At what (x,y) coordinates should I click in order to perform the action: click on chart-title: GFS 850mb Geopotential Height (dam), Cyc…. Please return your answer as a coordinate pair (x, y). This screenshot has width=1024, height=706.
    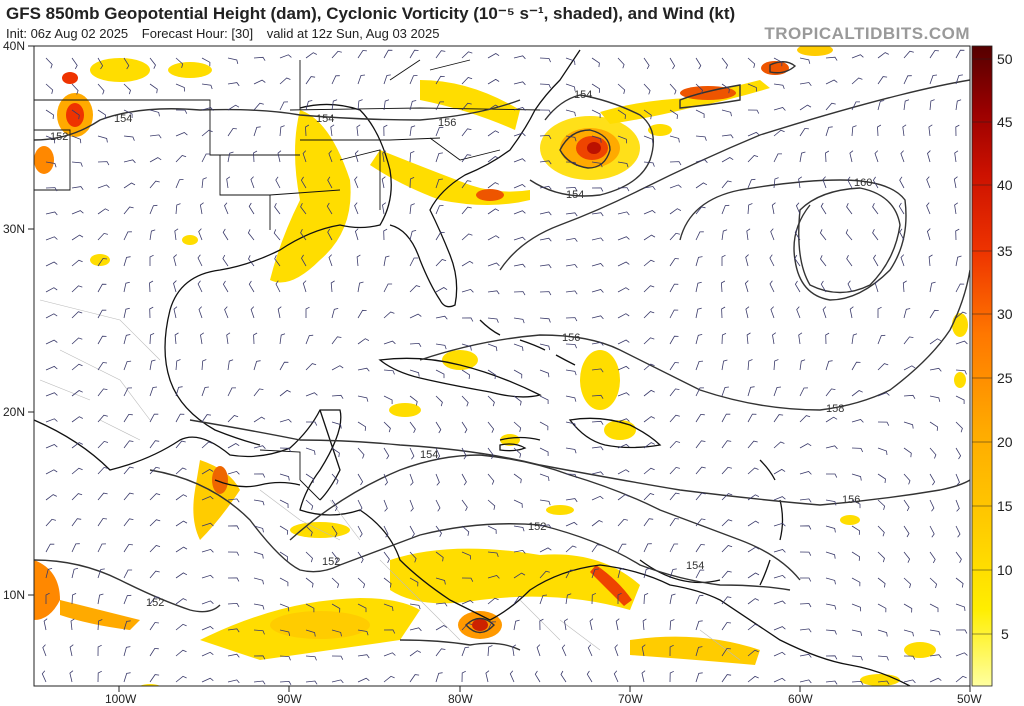
    Looking at the image, I should click on (371, 13).